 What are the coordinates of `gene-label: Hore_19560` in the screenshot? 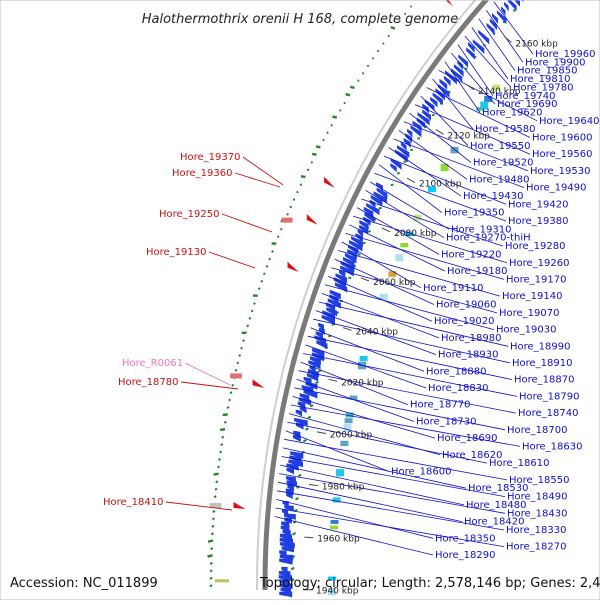 It's located at (562, 154).